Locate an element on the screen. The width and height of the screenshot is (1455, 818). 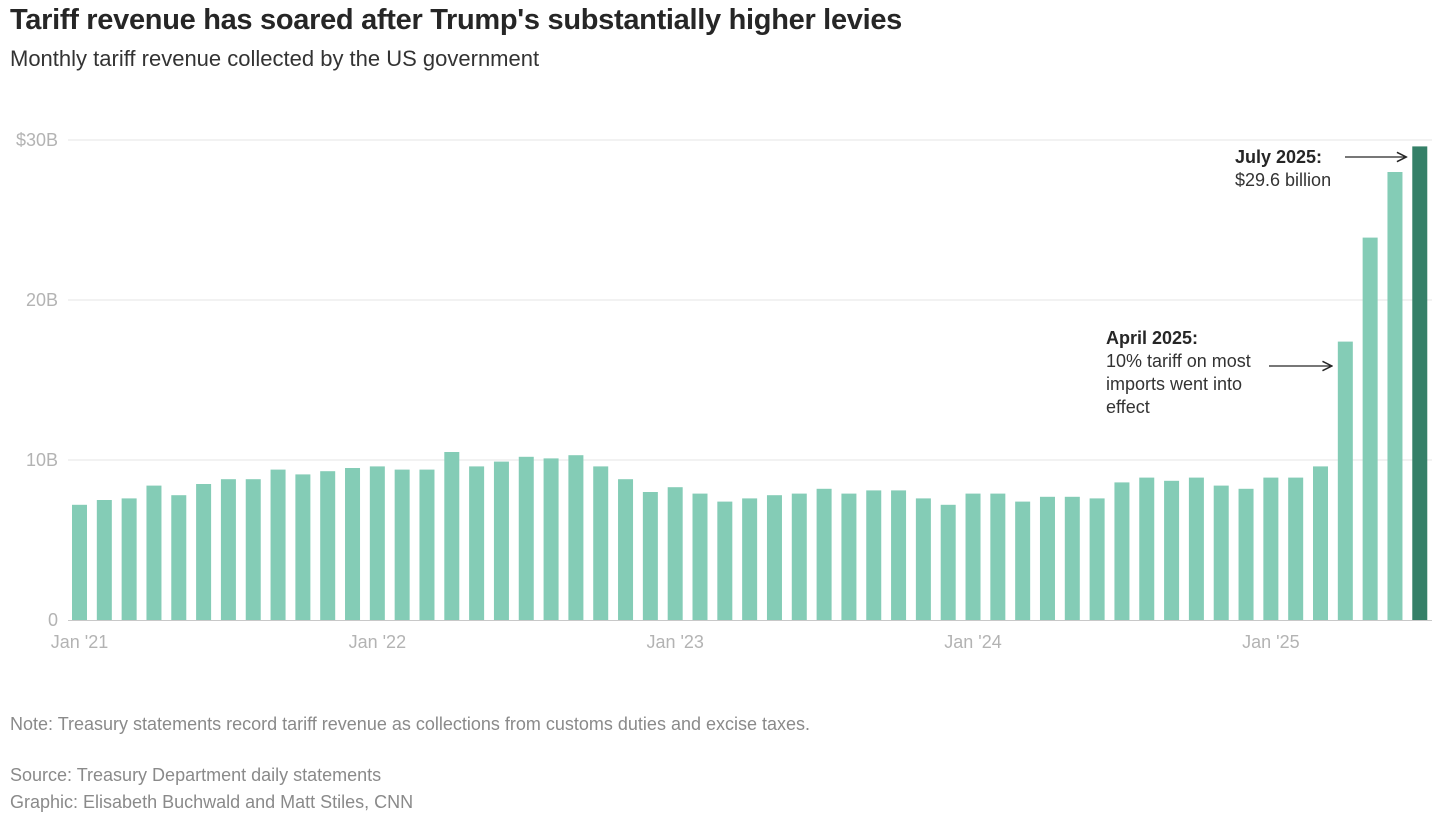
annotation: July 2025: $29.6 billion is located at coordinates (1320, 168).